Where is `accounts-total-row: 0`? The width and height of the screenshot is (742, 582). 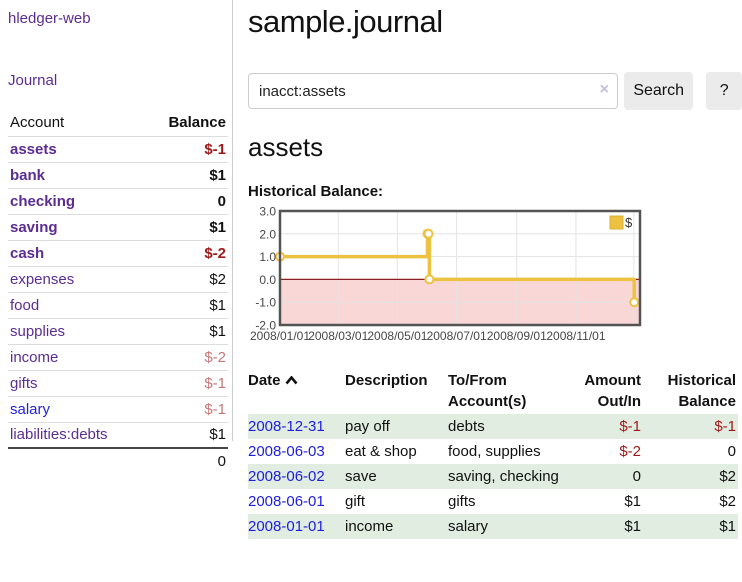
accounts-total-row: 0 is located at coordinates (118, 461).